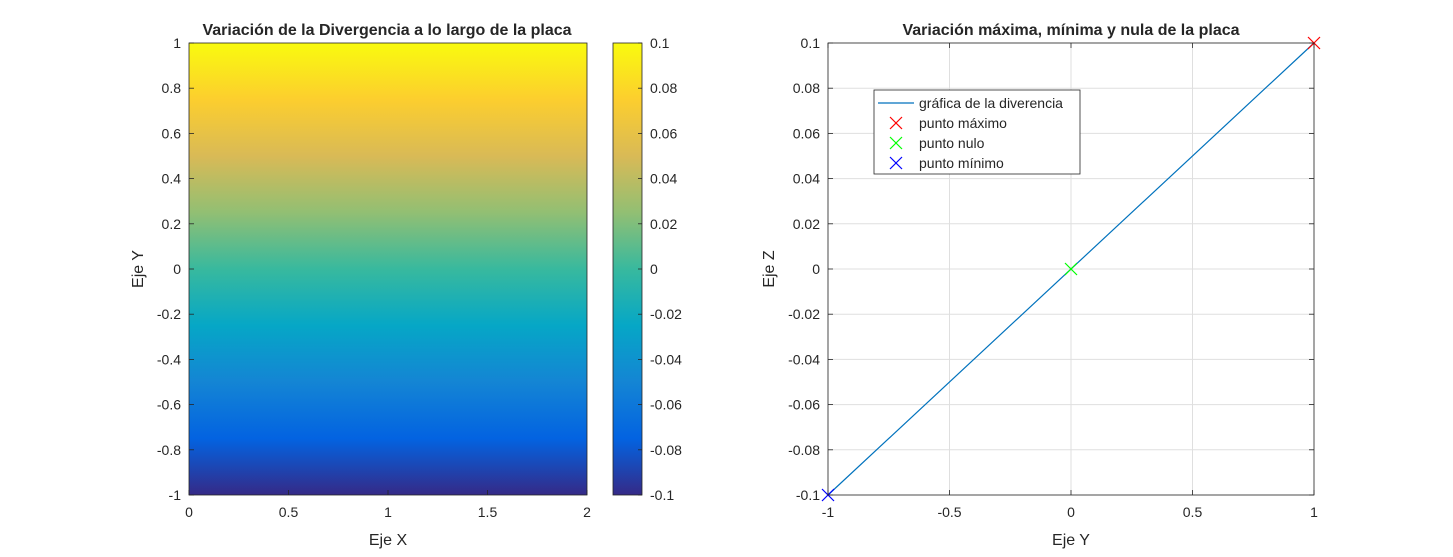 The image size is (1453, 557). What do you see at coordinates (666, 359) in the screenshot?
I see `colorbar-tick-label: -0.04` at bounding box center [666, 359].